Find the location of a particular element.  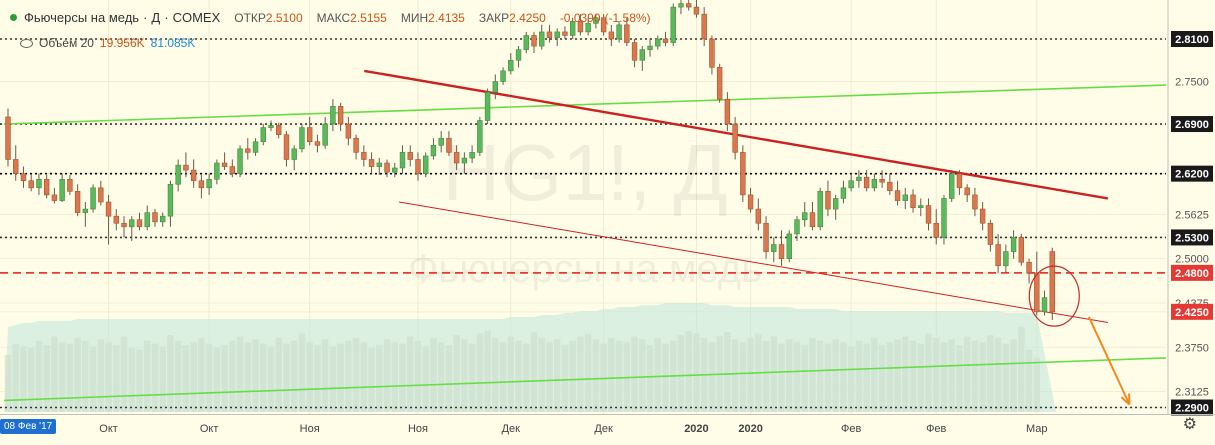

volume-value-1: 19.956K is located at coordinates (122, 43).